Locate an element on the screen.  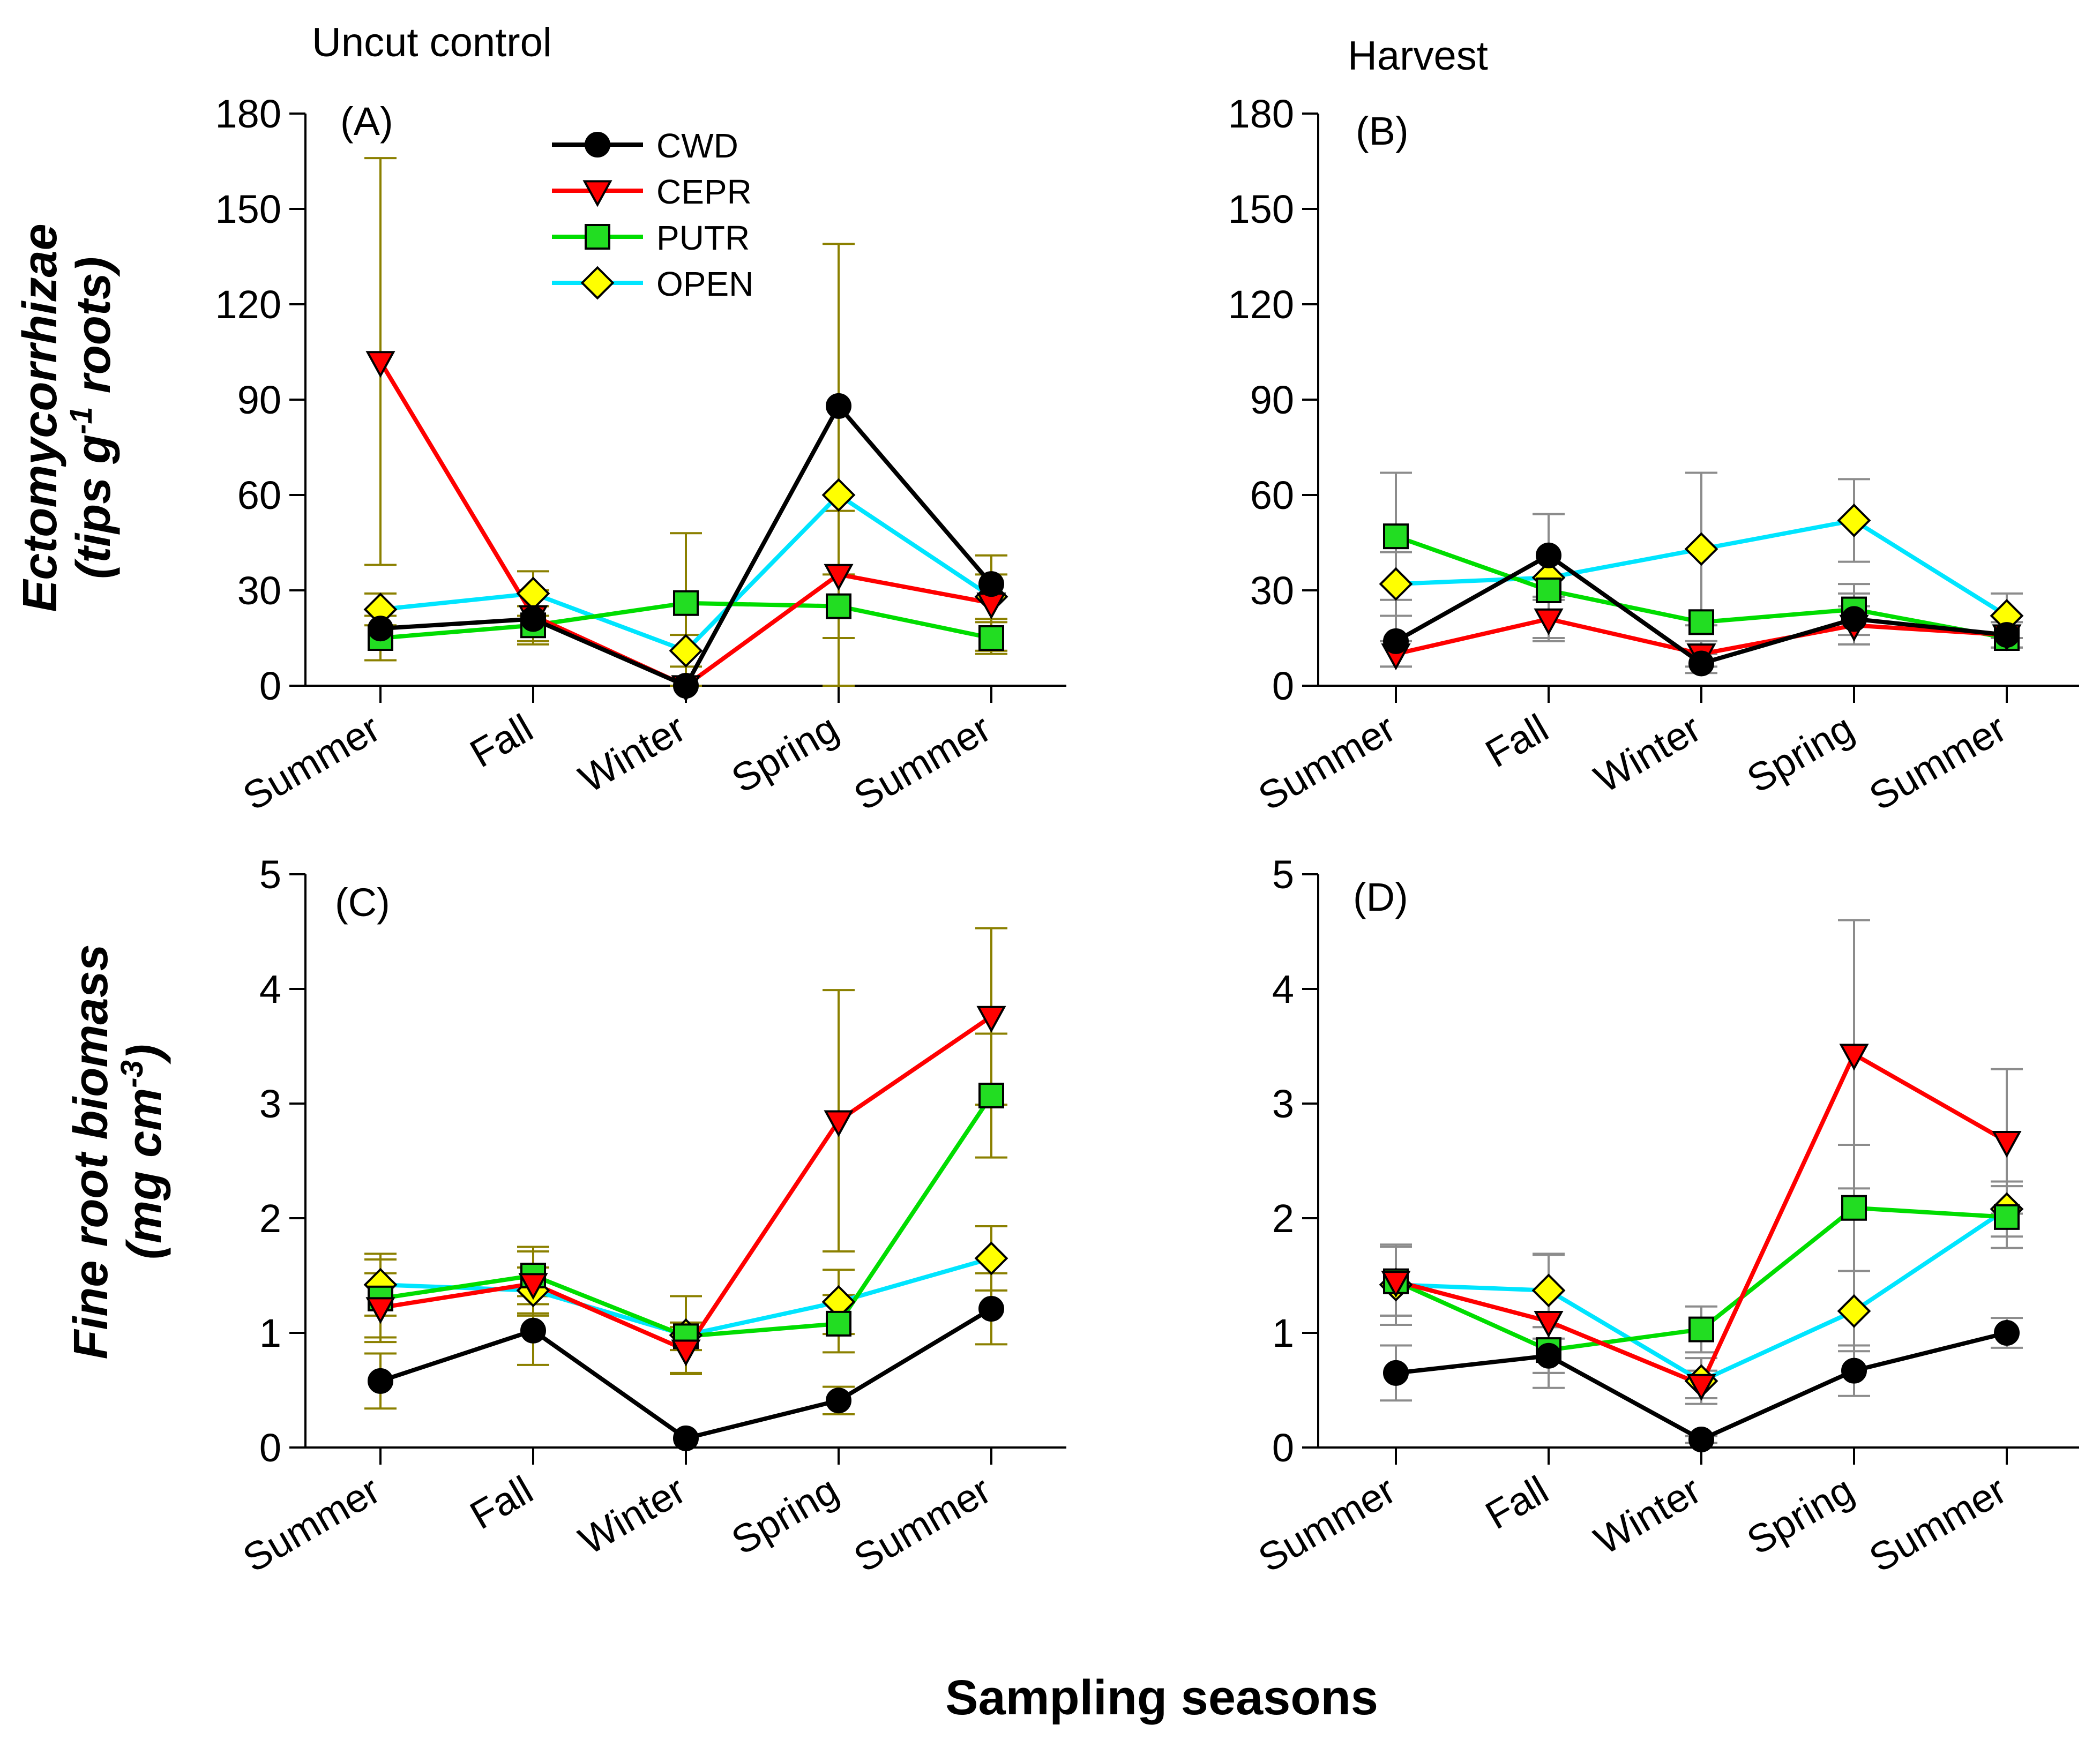
legend-label: OPEN is located at coordinates (704, 284).